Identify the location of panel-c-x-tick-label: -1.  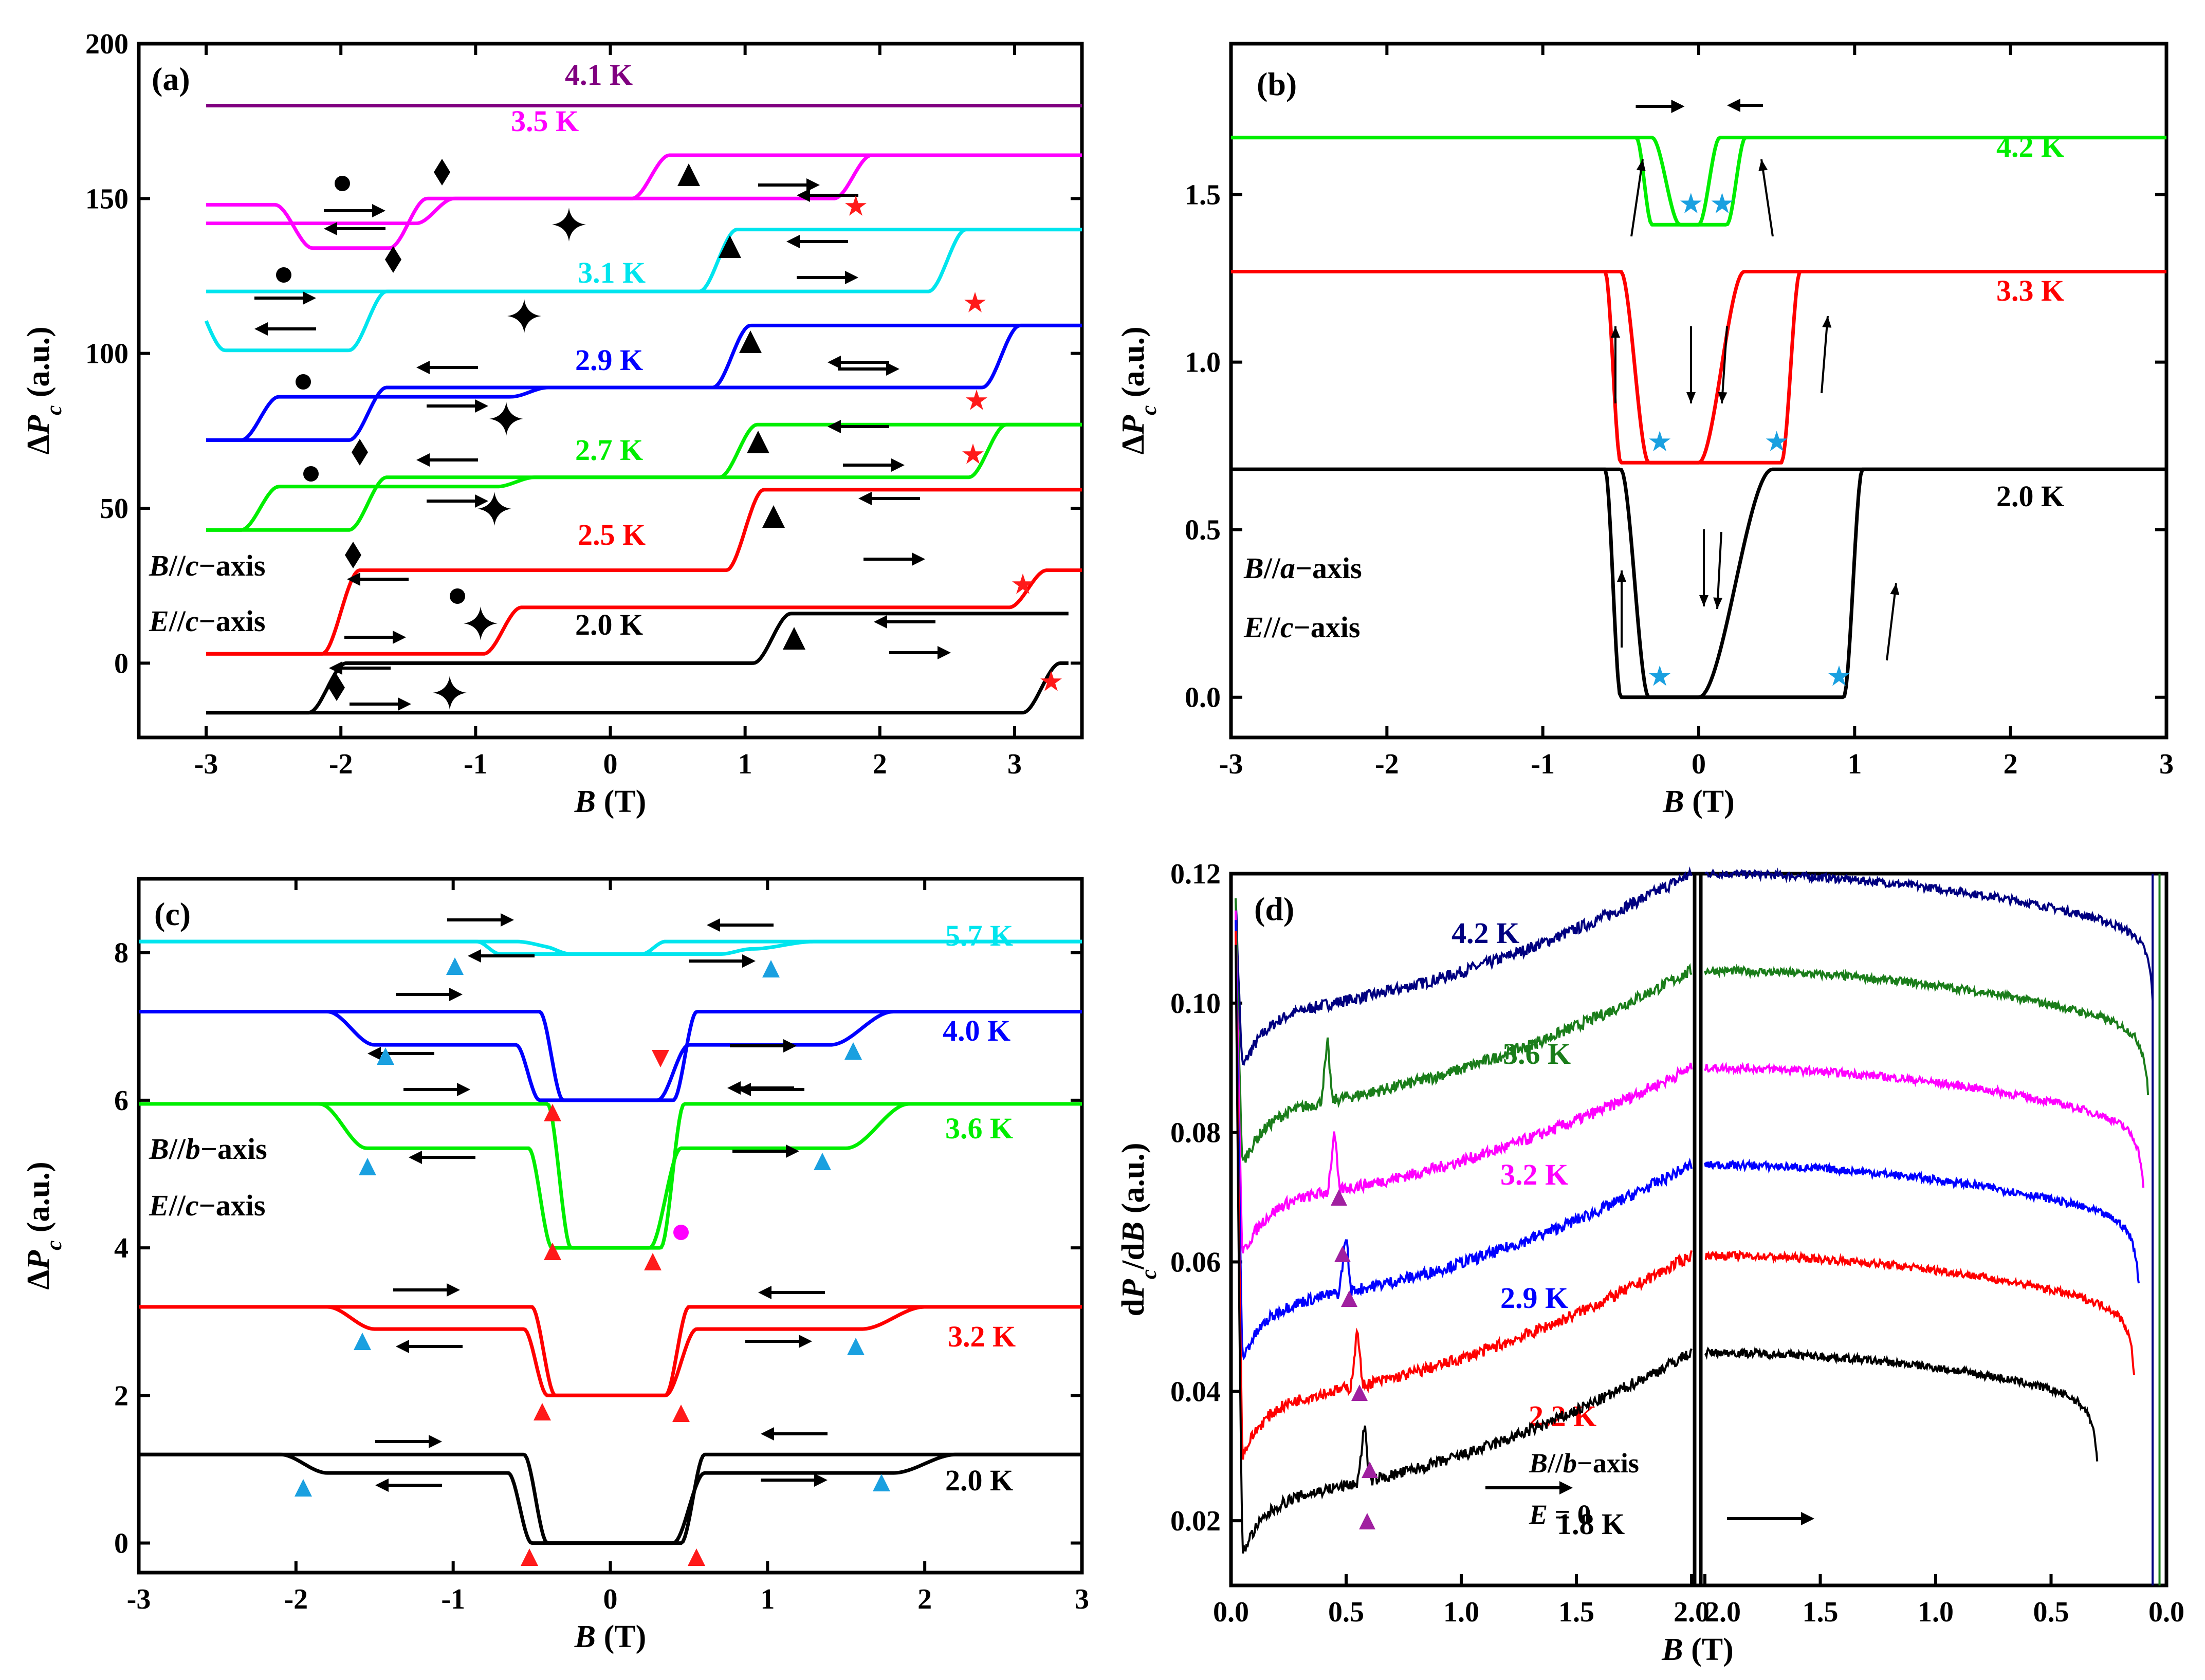
(453, 1599).